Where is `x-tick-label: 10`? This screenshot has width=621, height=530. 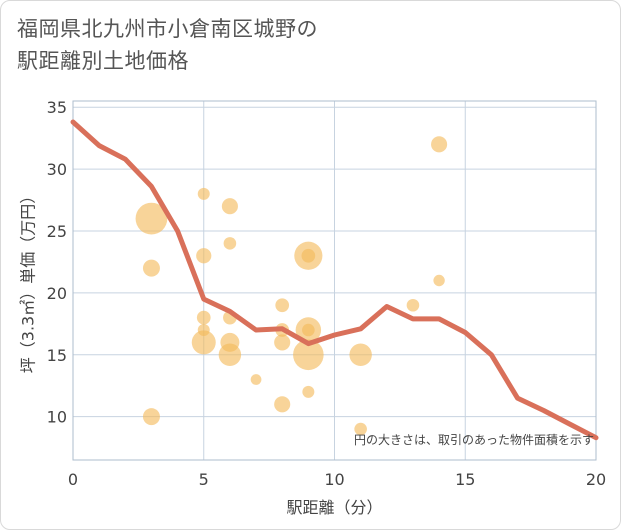
x-tick-label: 10 is located at coordinates (334, 479).